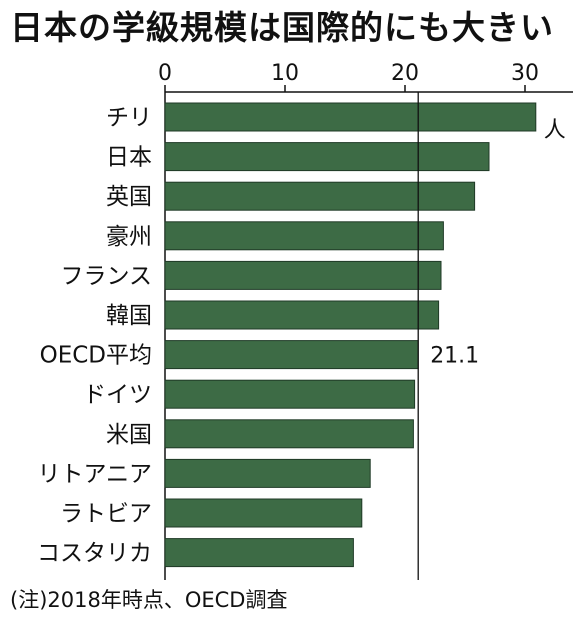 This screenshot has width=586, height=627. I want to click on x-tick-label: 0, so click(165, 73).